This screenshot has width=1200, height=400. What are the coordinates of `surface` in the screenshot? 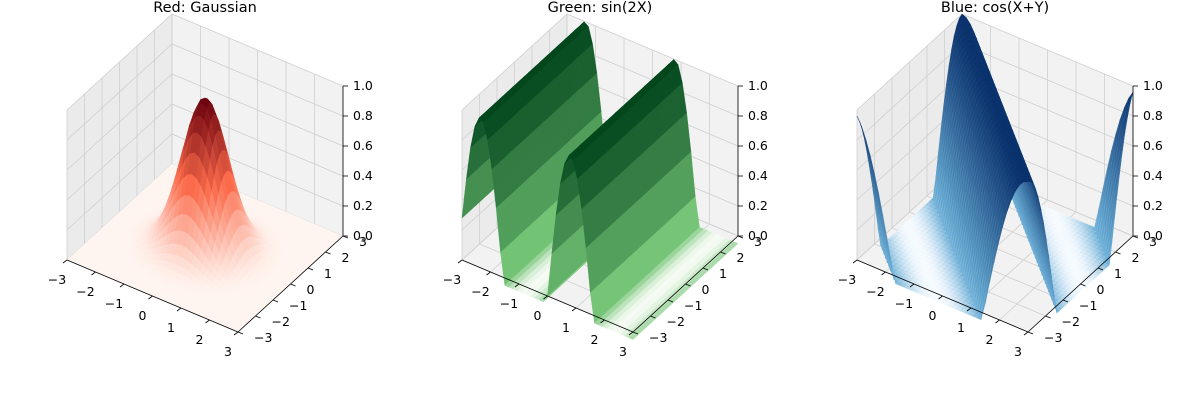 It's located at (205, 215).